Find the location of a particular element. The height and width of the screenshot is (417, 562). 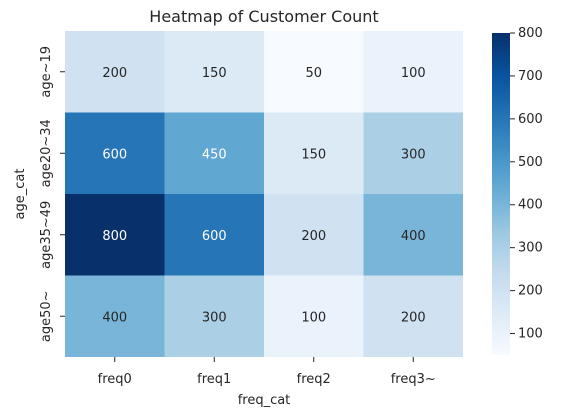

y-tick-label: age20~34 is located at coordinates (46, 153).